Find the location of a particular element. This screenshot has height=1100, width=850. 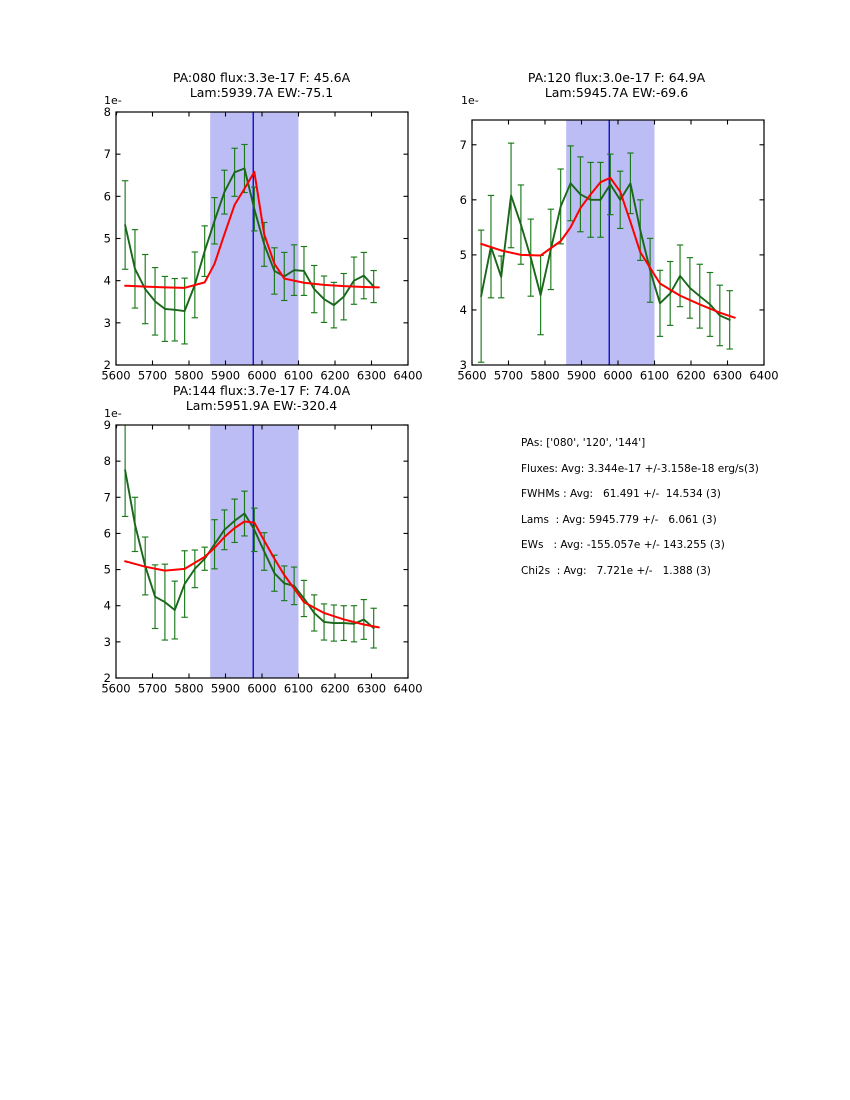

panel-pa120-title-line1: PA:120 flux:3.0e-17 F: 64.9A is located at coordinates (616, 77).